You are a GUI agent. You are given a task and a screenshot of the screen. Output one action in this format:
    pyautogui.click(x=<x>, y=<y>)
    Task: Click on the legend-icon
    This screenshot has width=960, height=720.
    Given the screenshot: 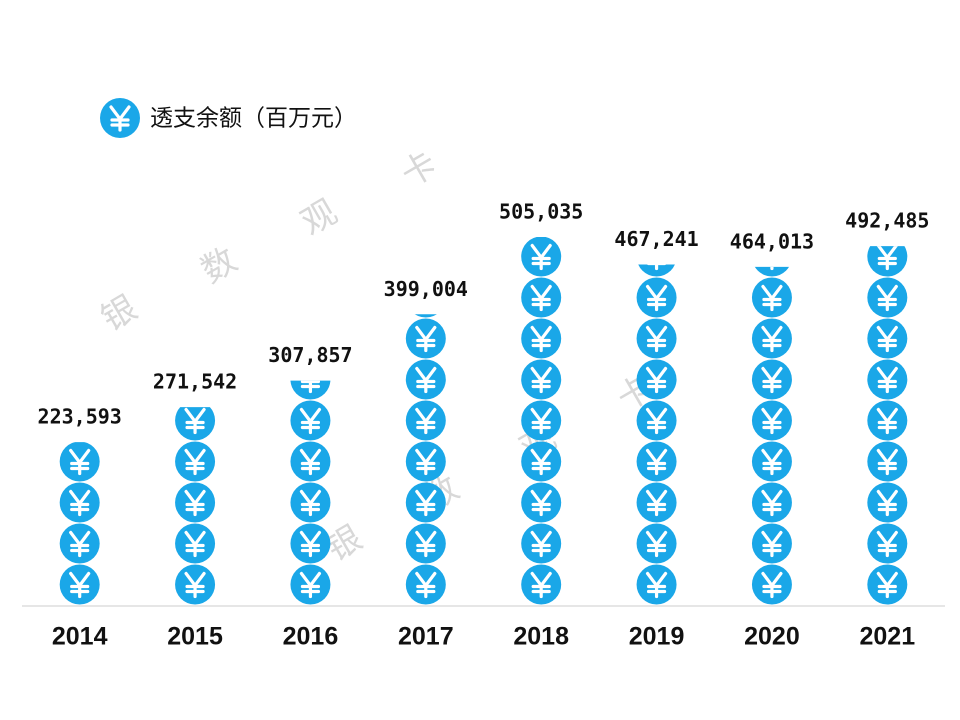 What is the action you would take?
    pyautogui.click(x=120, y=118)
    